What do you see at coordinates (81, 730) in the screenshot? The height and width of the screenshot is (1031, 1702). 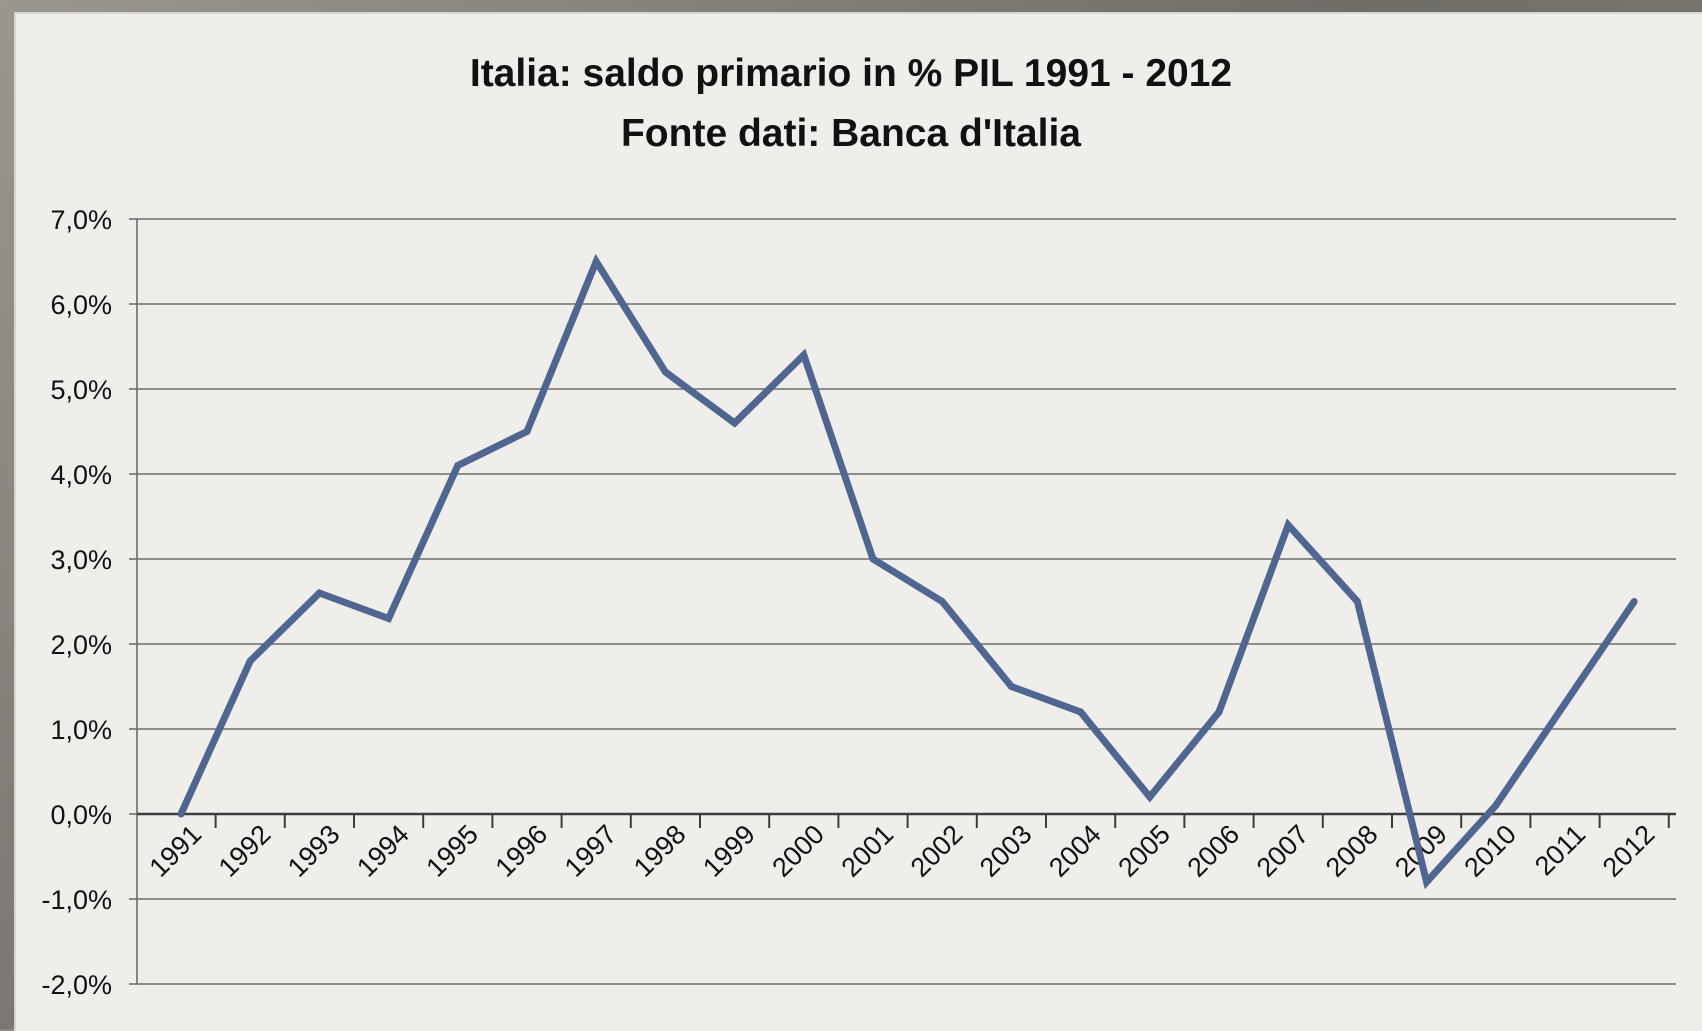 I see `y-tick-label: 1,0%` at bounding box center [81, 730].